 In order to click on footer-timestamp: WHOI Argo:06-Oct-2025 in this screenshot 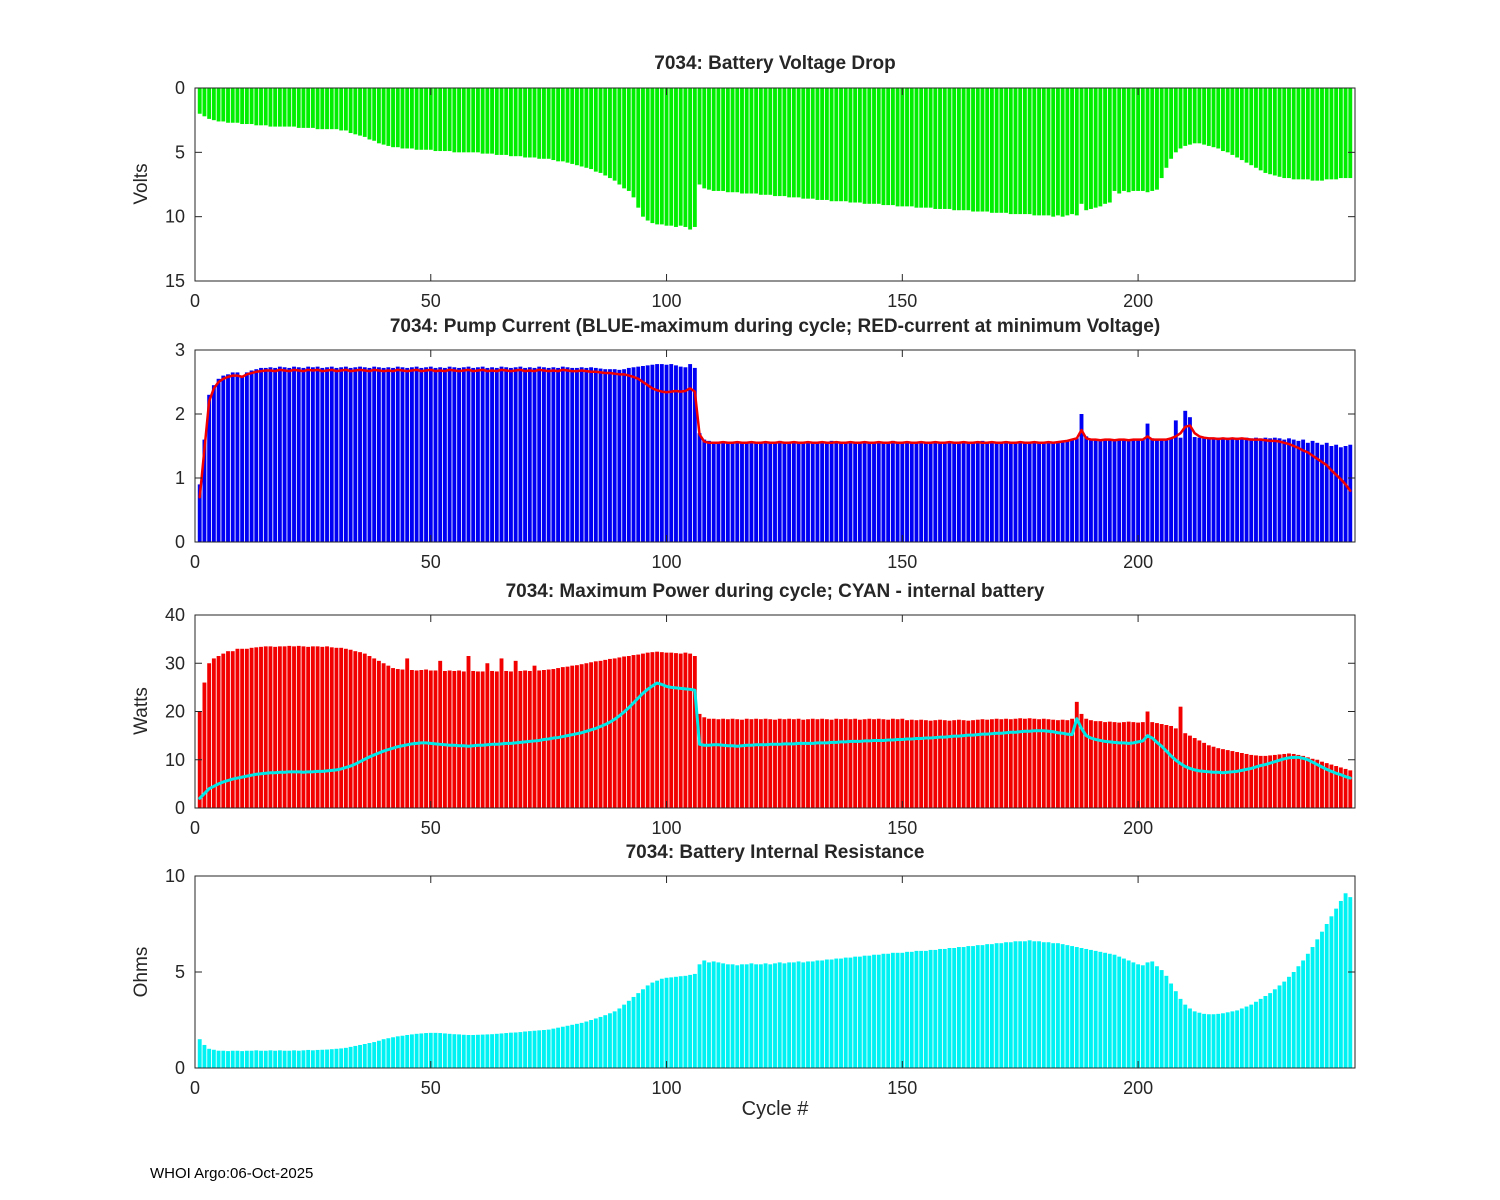, I will do `click(232, 1173)`.